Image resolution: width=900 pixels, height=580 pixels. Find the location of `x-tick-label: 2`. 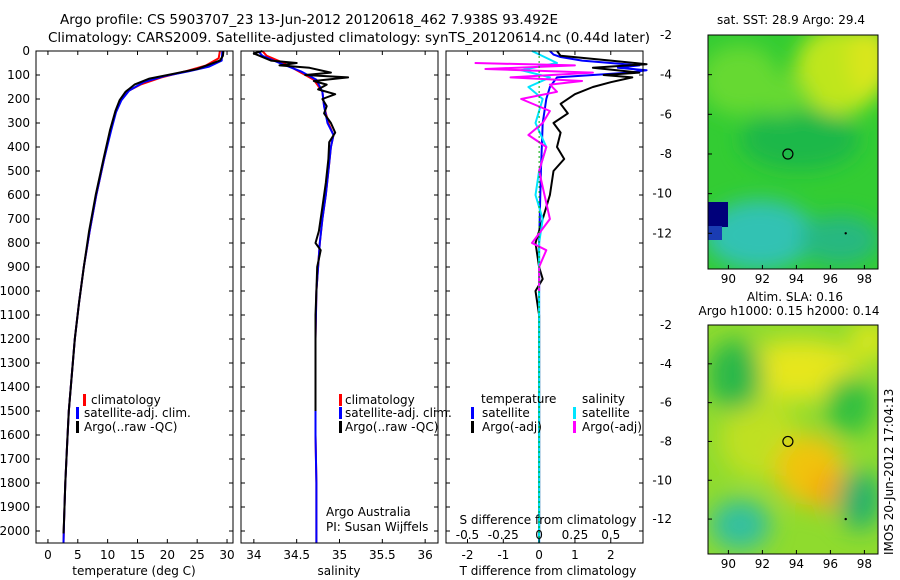

x-tick-label: 2 is located at coordinates (611, 555).